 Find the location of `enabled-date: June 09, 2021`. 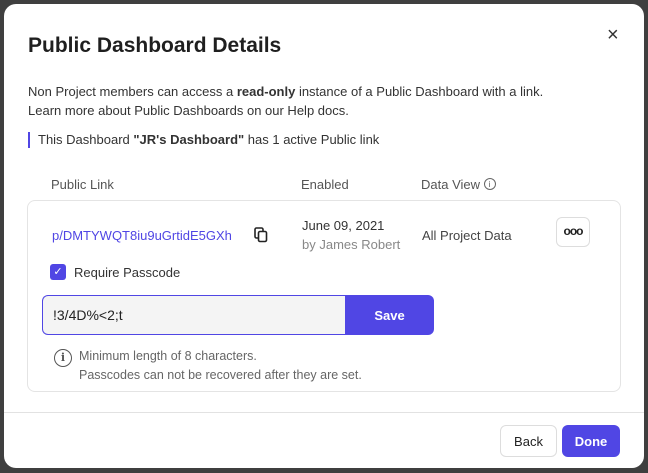

enabled-date: June 09, 2021 is located at coordinates (343, 225).